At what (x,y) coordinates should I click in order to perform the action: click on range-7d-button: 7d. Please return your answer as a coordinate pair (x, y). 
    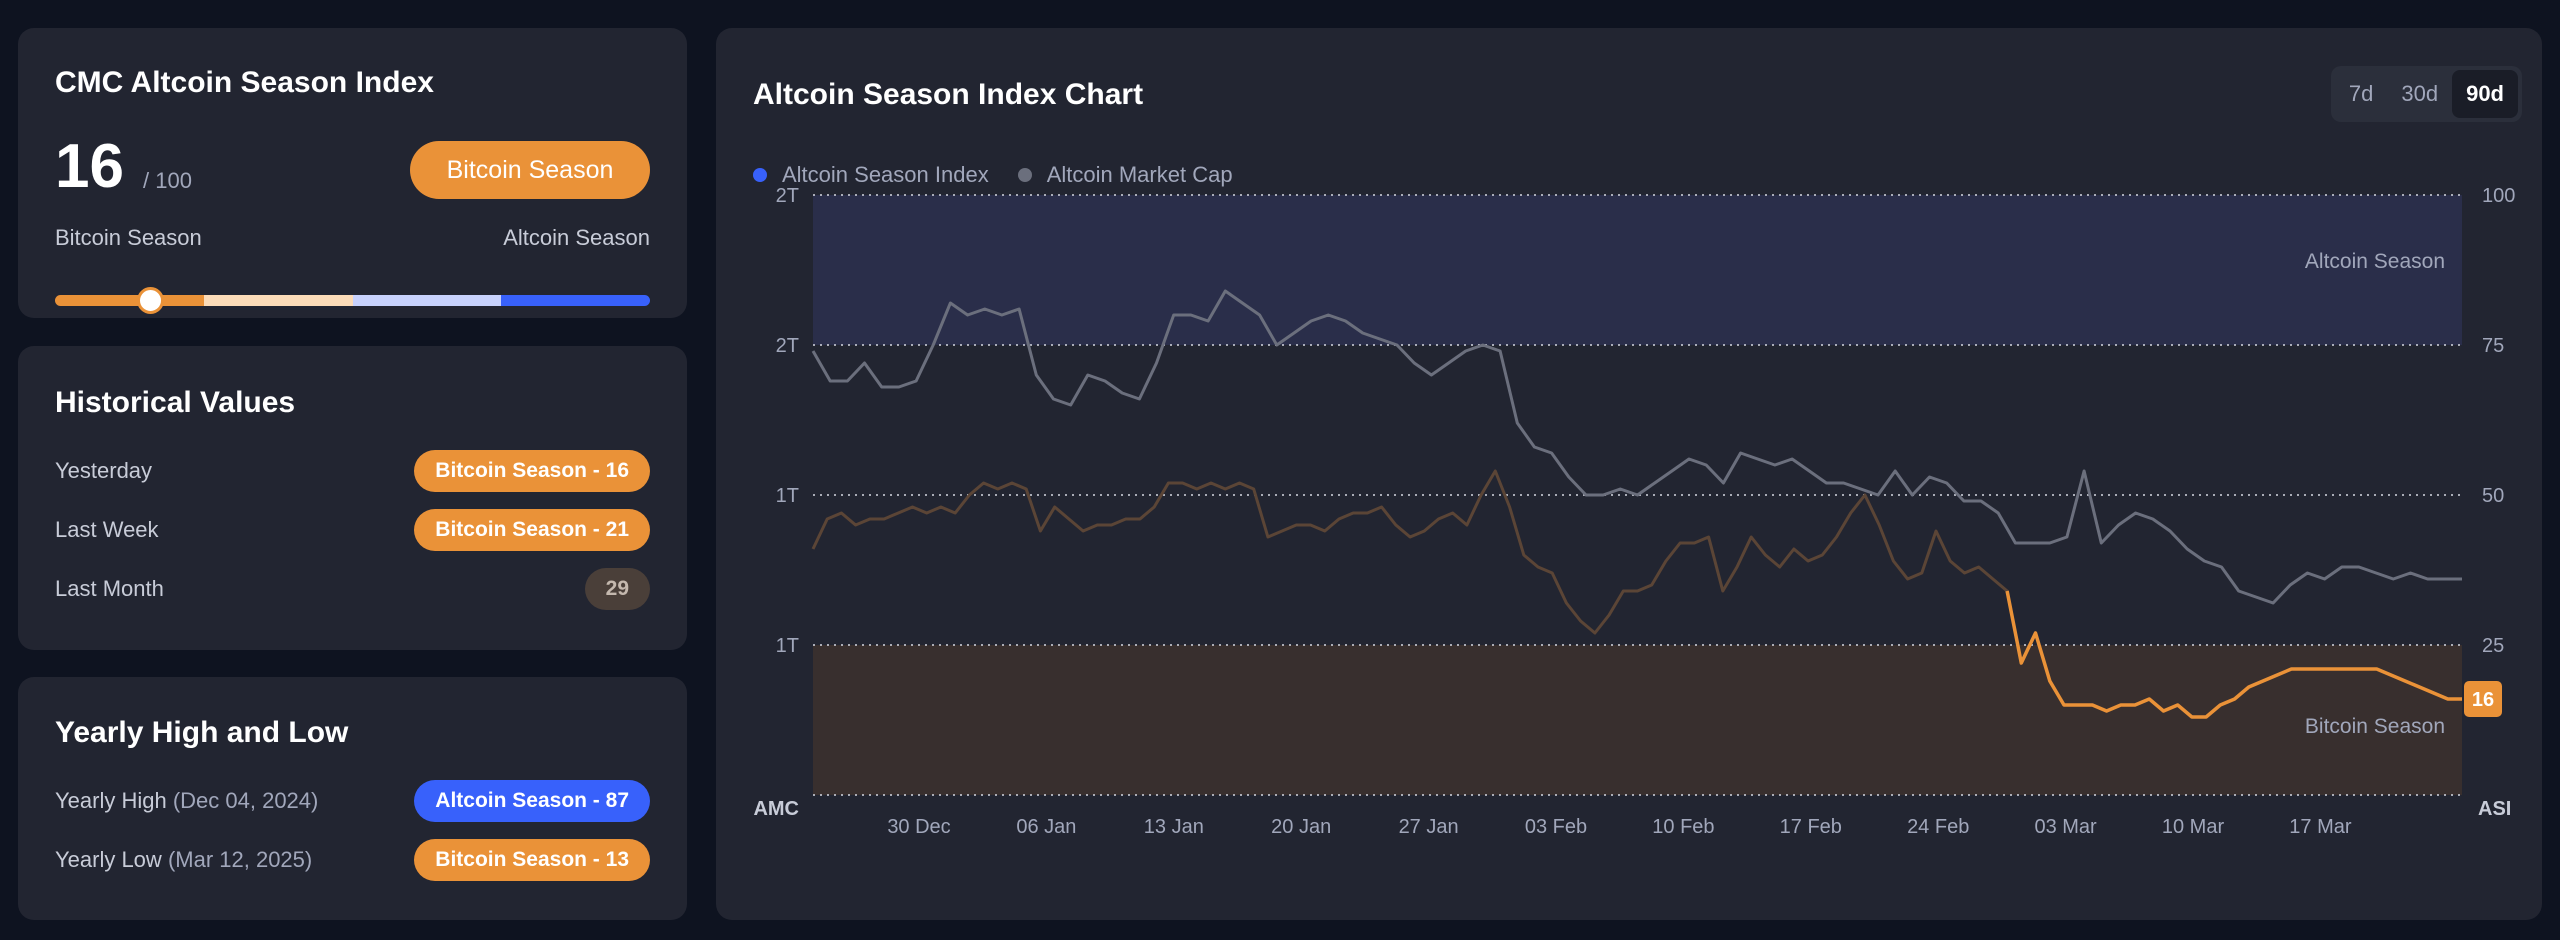
    Looking at the image, I should click on (2361, 93).